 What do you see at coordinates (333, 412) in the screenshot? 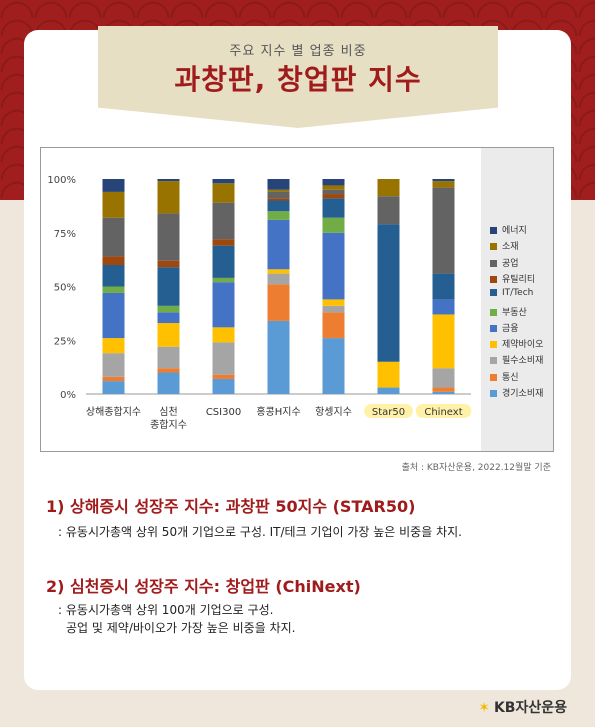
I see `x-tick-label: 항셍지수` at bounding box center [333, 412].